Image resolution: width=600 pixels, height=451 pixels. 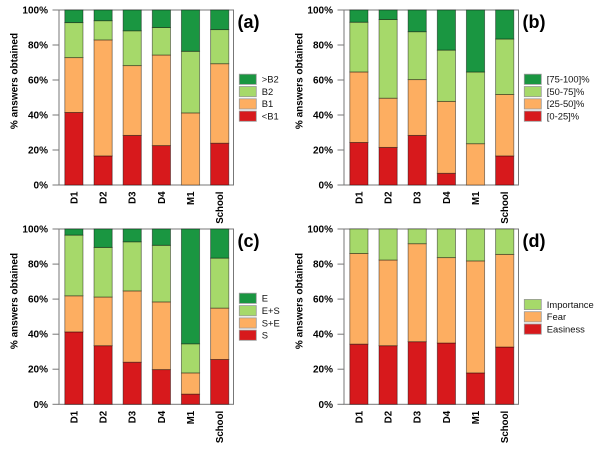 What do you see at coordinates (270, 79) in the screenshot?
I see `svg-text: >B2` at bounding box center [270, 79].